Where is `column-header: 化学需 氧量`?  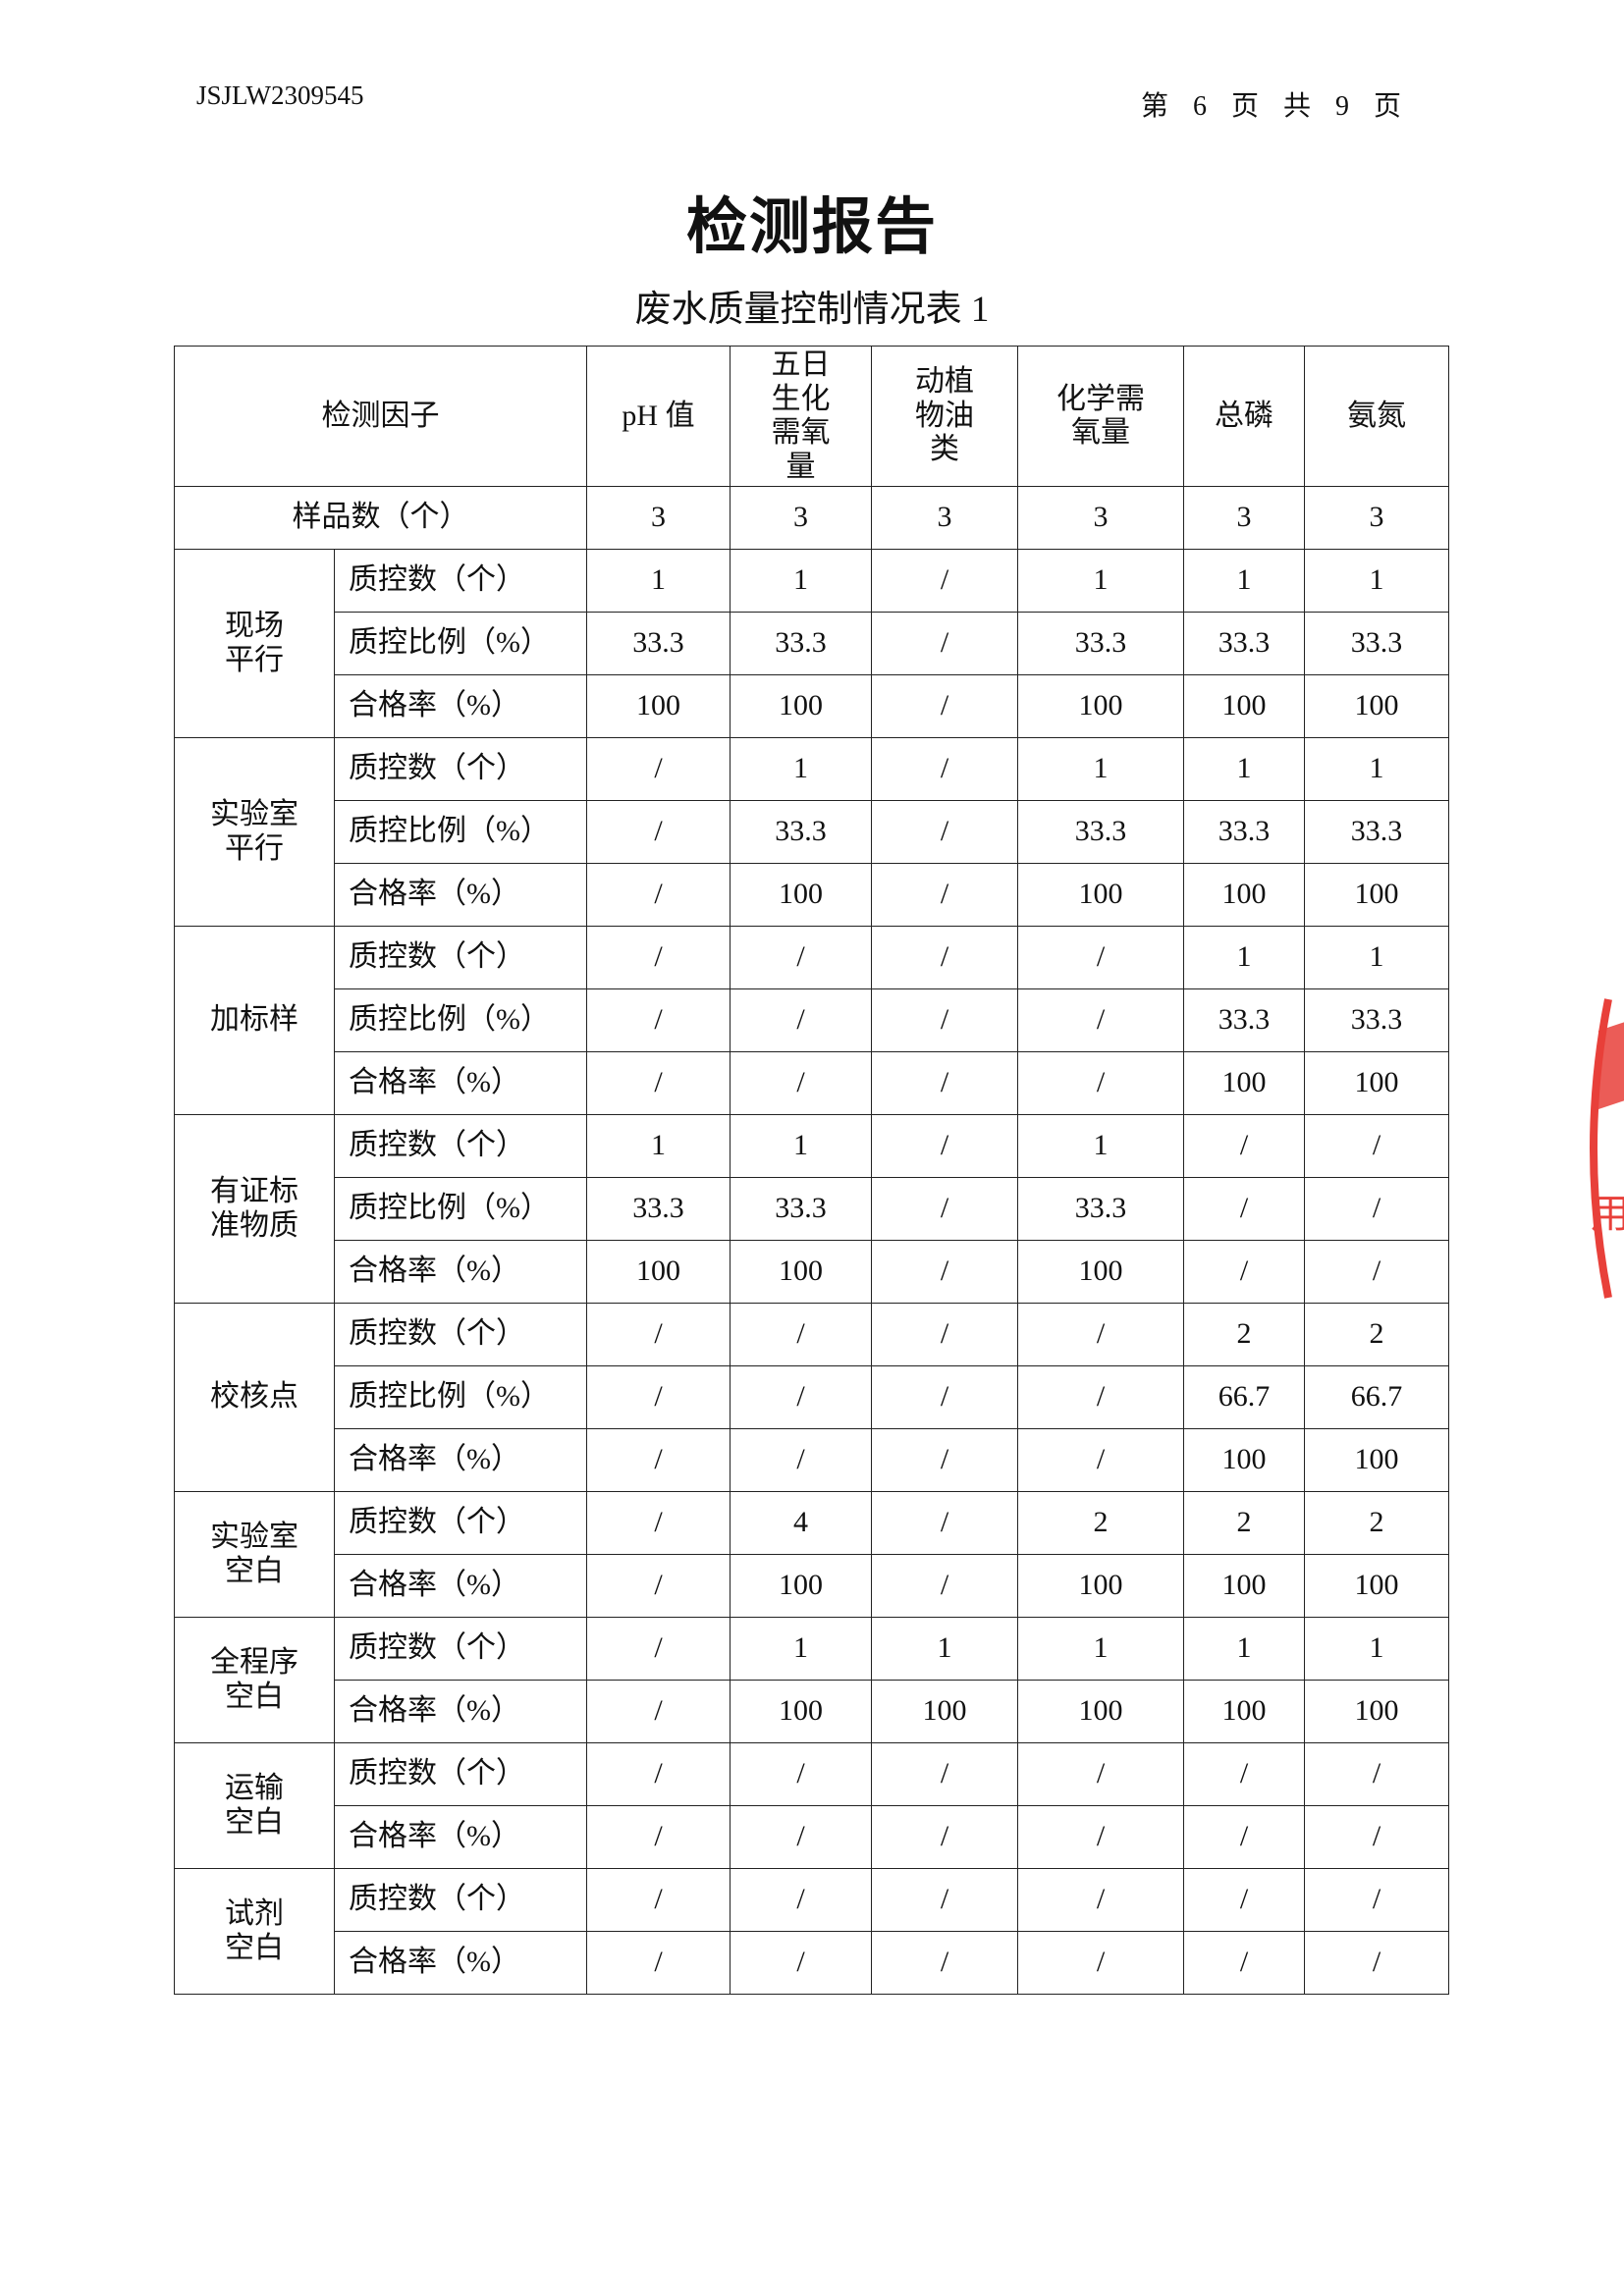 column-header: 化学需 氧量 is located at coordinates (1100, 417).